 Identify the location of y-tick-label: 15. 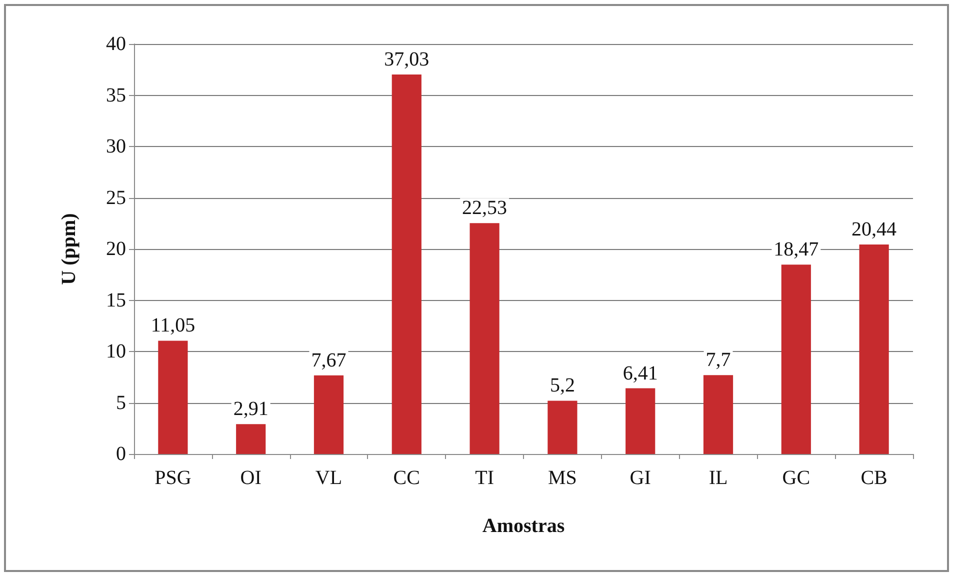
(116, 300).